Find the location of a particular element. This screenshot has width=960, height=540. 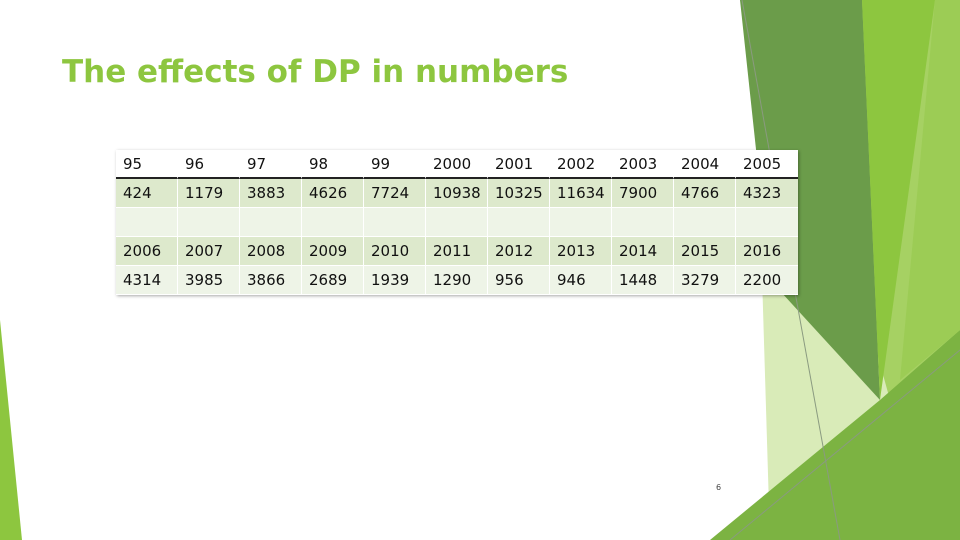

table-cell: 2001 is located at coordinates (519, 164).